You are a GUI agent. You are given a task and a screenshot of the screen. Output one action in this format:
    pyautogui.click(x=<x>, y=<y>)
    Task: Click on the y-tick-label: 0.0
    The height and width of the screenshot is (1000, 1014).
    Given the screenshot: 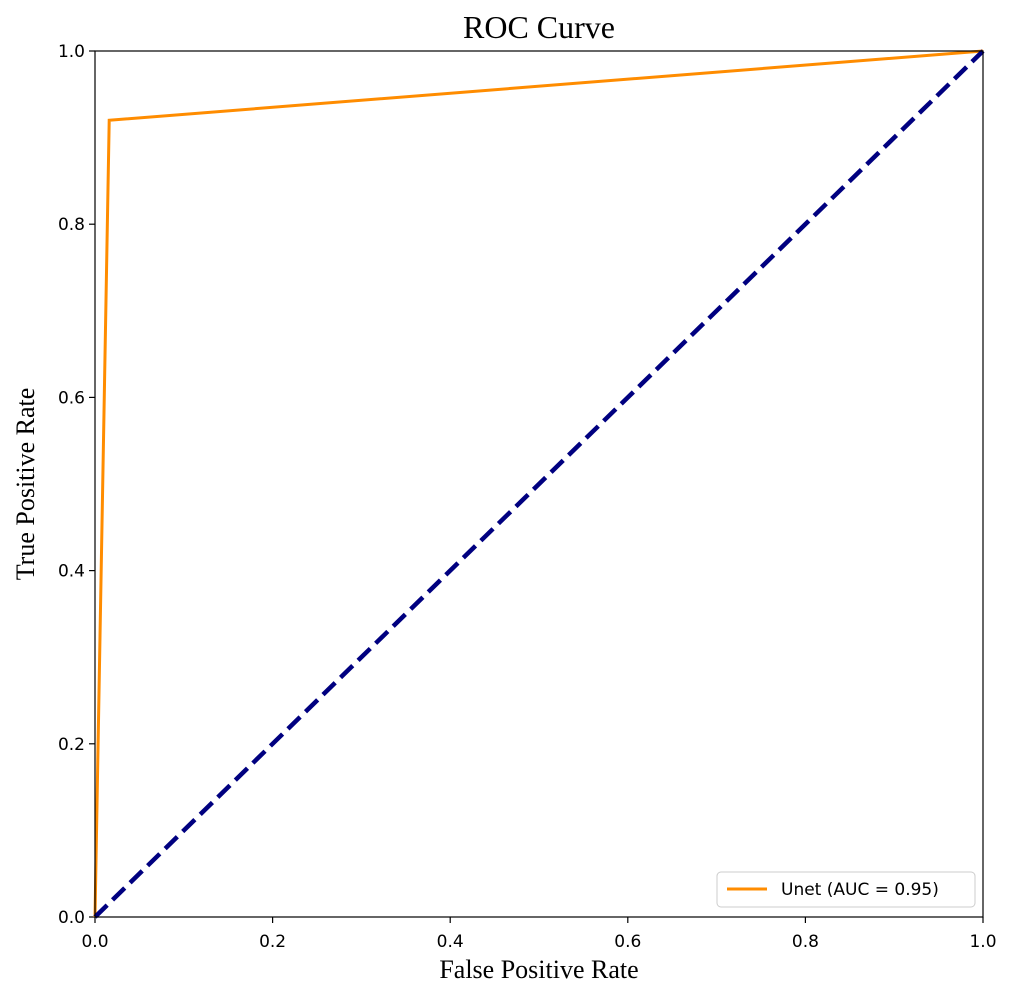 What is the action you would take?
    pyautogui.click(x=71, y=918)
    